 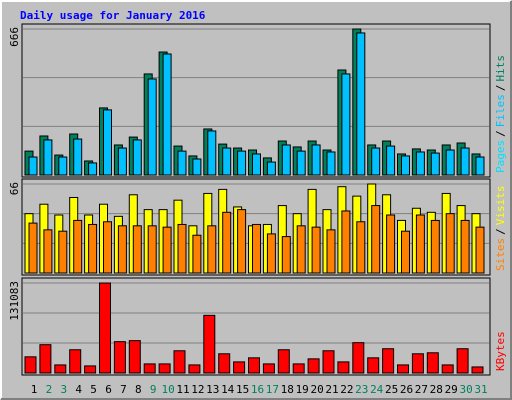 What do you see at coordinates (242, 389) in the screenshot?
I see `x-tick-label: 15` at bounding box center [242, 389].